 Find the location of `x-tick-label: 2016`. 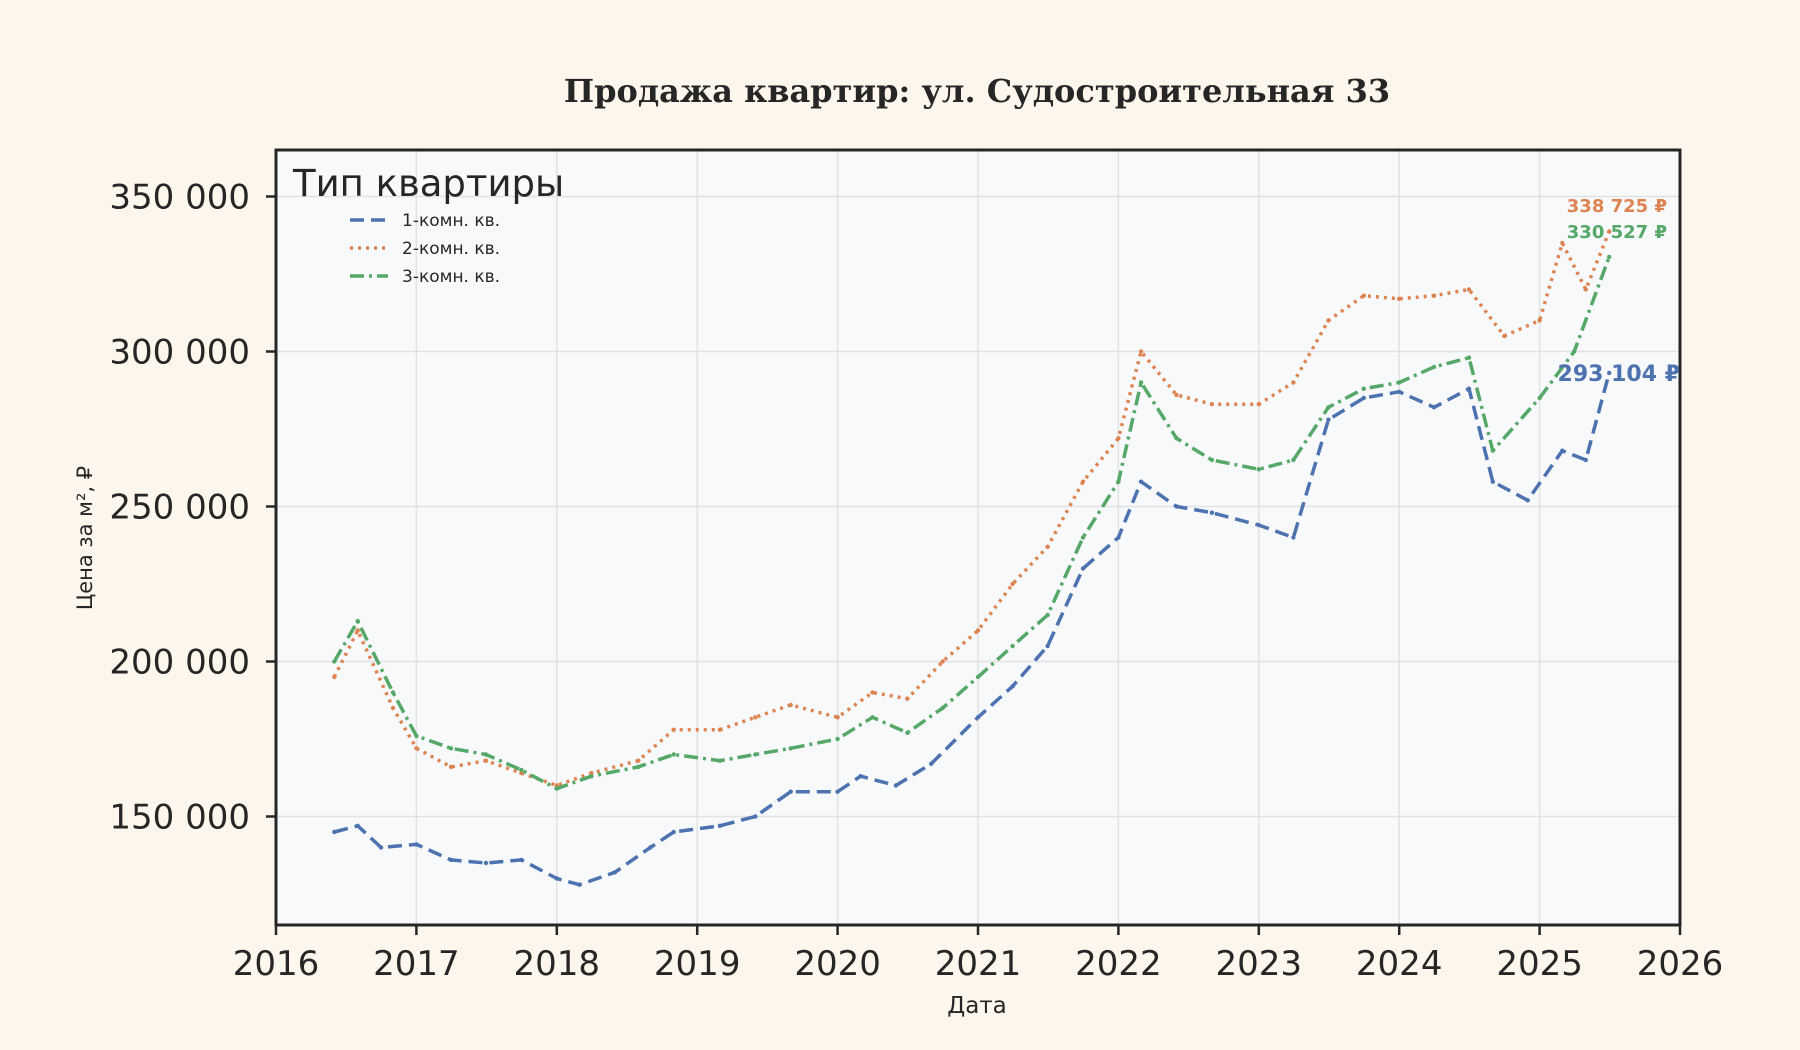

x-tick-label: 2016 is located at coordinates (276, 964).